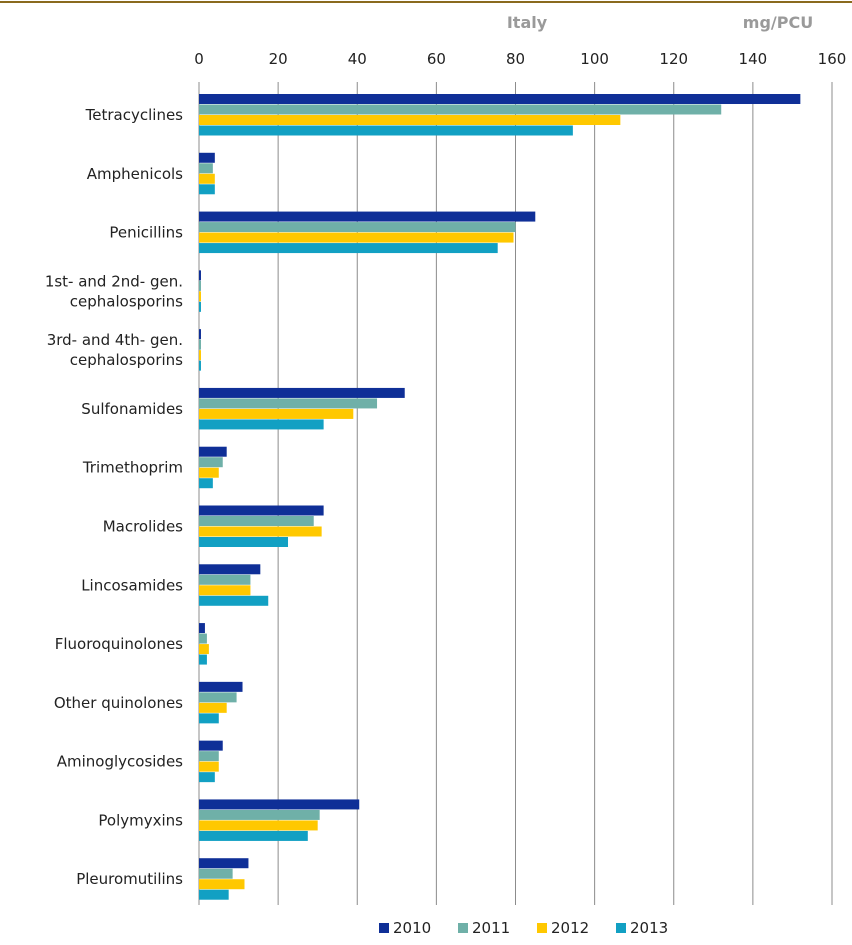  What do you see at coordinates (146, 233) in the screenshot?
I see `category-label: Penicillins` at bounding box center [146, 233].